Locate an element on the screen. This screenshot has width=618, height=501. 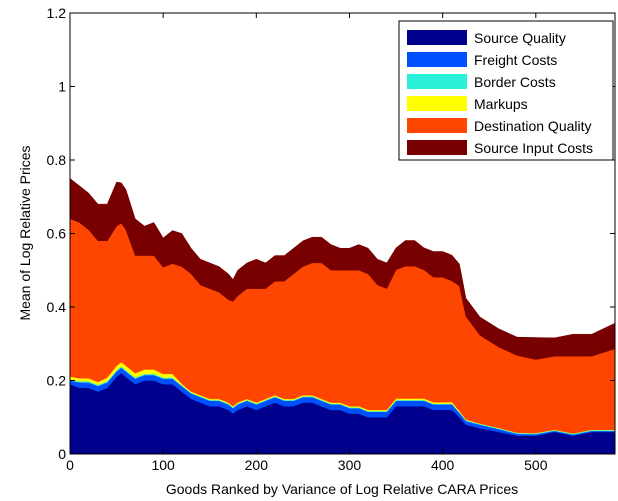
legend-label-border-costs: Border Costs is located at coordinates (515, 82).